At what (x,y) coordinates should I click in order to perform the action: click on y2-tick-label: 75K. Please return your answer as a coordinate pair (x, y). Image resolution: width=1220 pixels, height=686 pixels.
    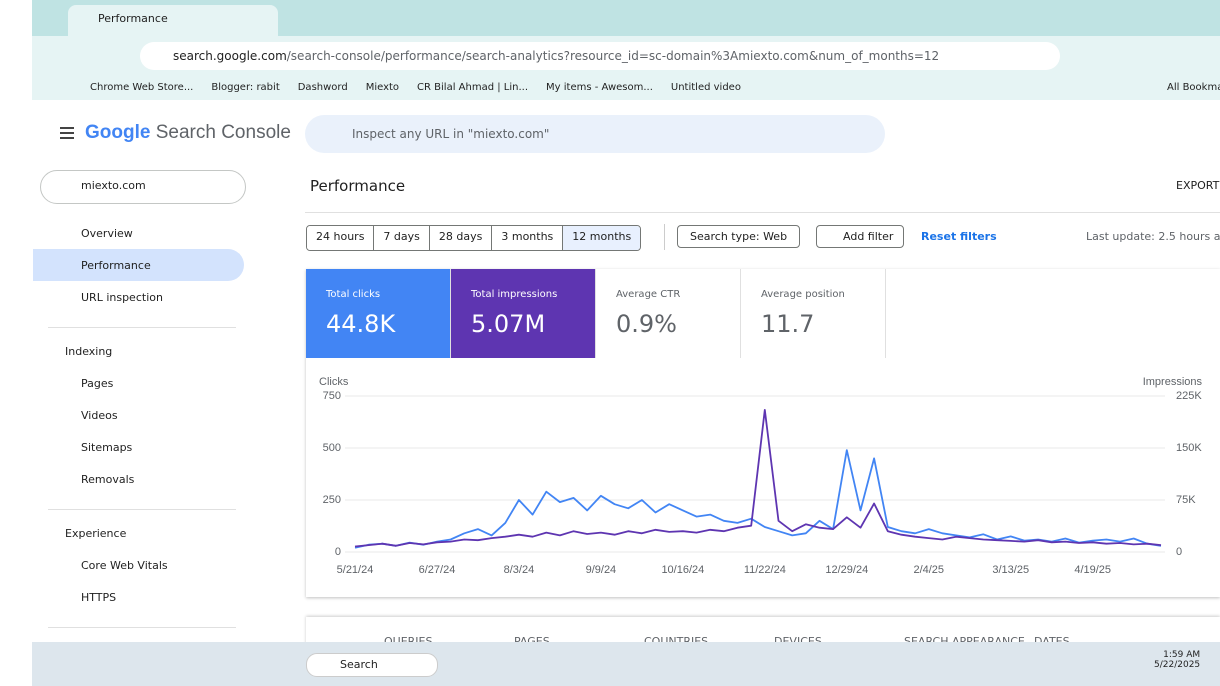
    Looking at the image, I should click on (1186, 500).